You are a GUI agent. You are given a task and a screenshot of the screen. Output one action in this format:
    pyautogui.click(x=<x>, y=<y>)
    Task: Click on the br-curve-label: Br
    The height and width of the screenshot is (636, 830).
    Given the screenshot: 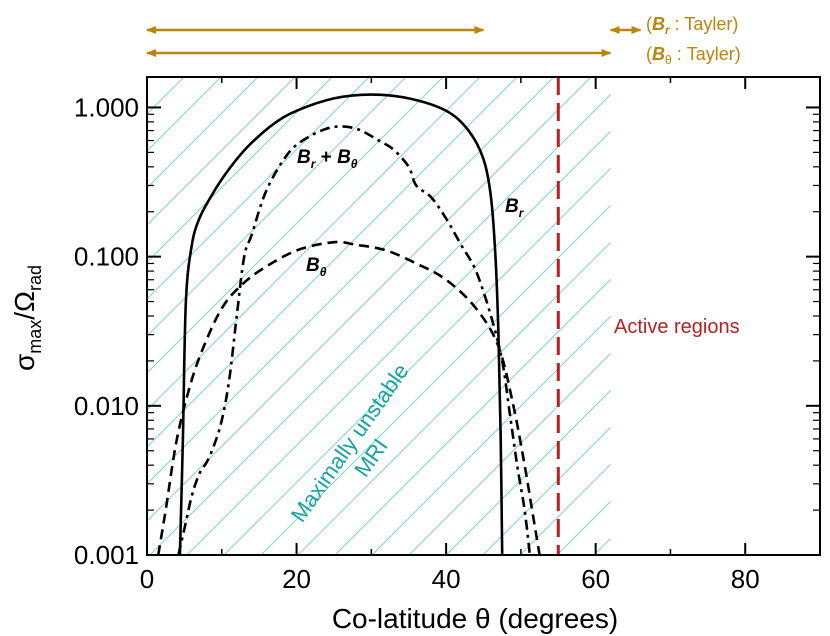 What is the action you would take?
    pyautogui.click(x=515, y=208)
    